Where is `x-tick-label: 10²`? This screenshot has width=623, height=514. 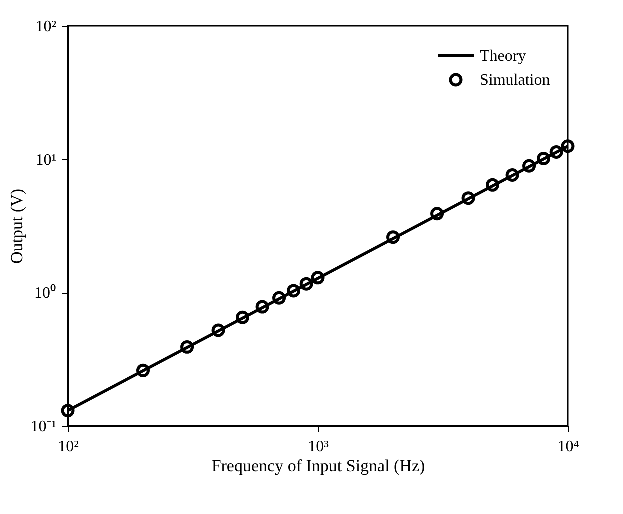
x-tick-label: 10² is located at coordinates (69, 447).